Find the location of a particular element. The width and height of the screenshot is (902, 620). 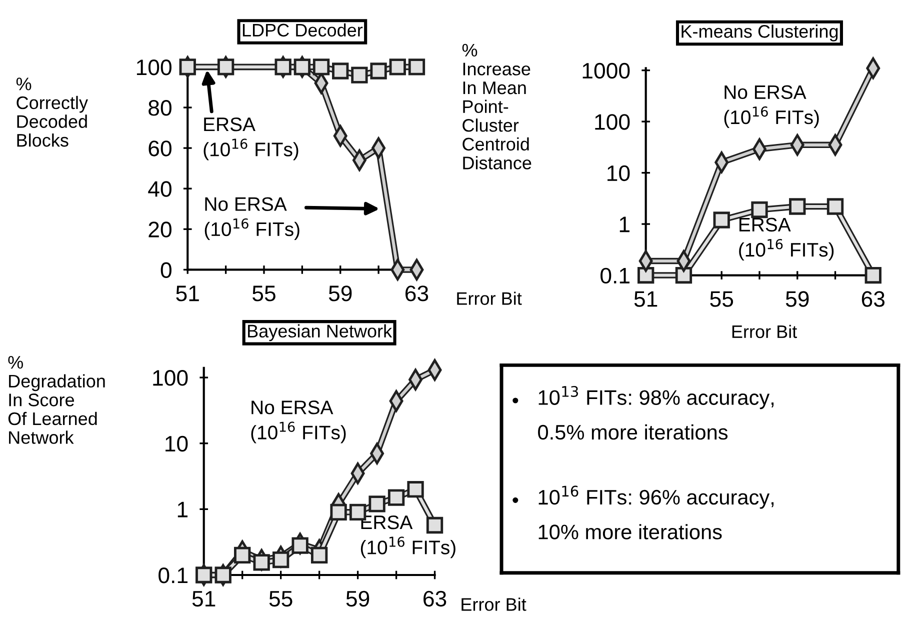

text: 10$^{16}$ FITs: 96% accuracy, 10% more iterations is located at coordinates (656, 513).